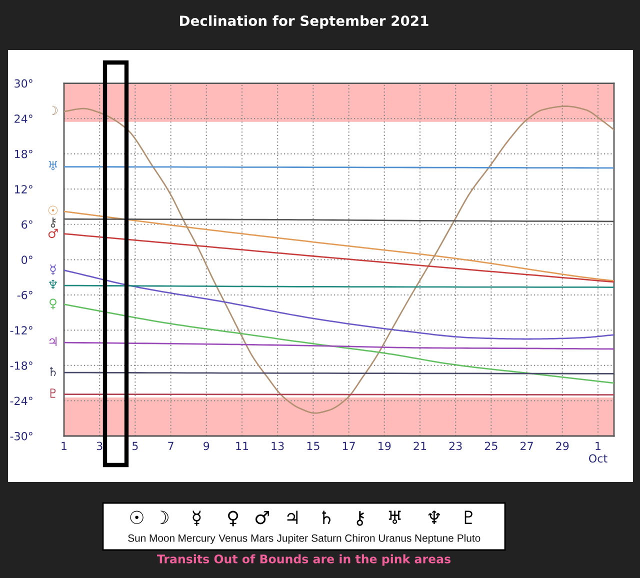 This screenshot has width=640, height=578. I want to click on y-tick-label: 6°, so click(27, 224).